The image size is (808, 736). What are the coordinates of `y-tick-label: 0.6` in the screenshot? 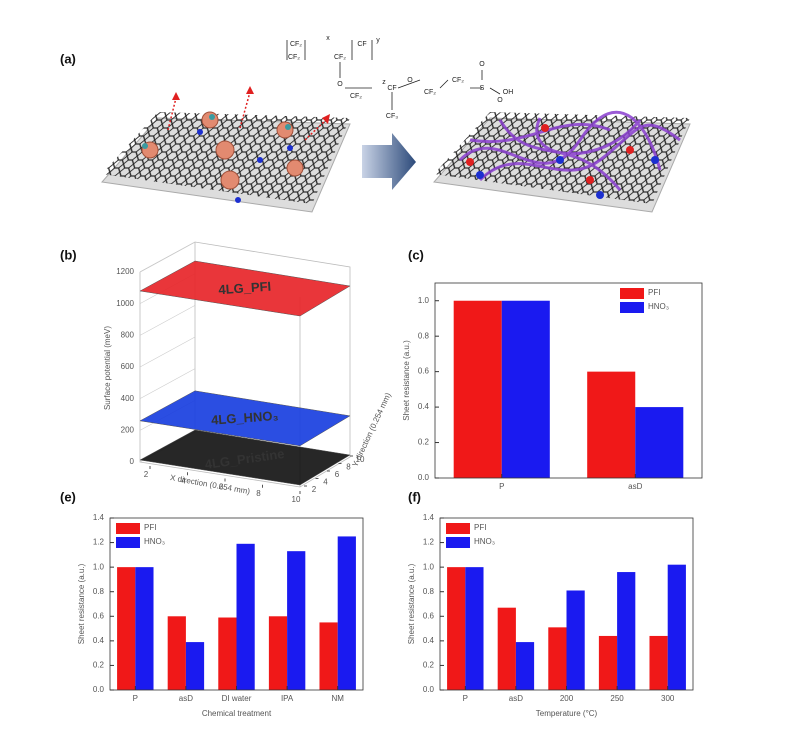 It's located at (99, 615).